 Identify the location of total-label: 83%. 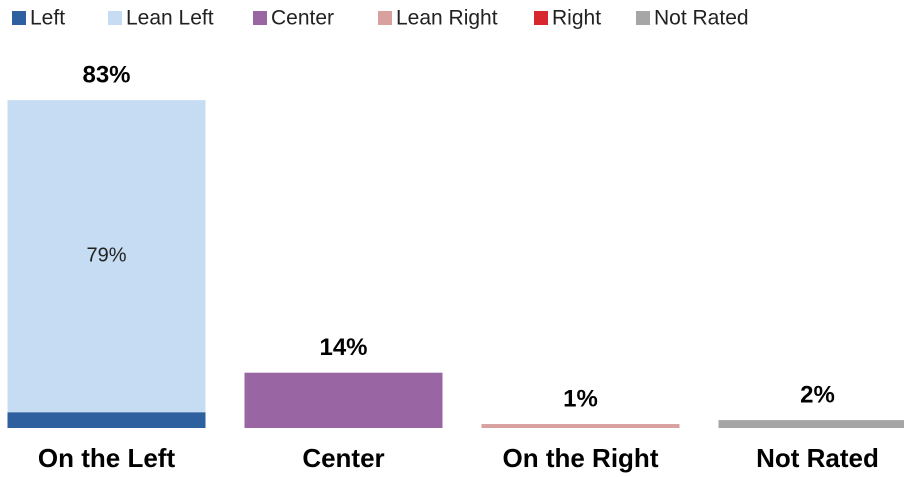
(106, 74).